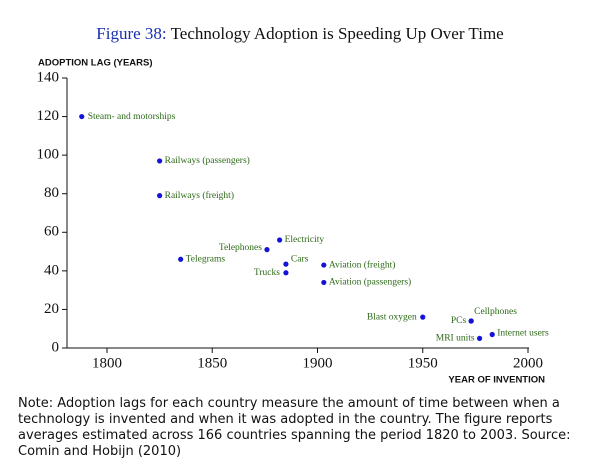 The width and height of the screenshot is (599, 462). I want to click on y-axis-label: ADOPTION LAG (YEARS), so click(95, 63).